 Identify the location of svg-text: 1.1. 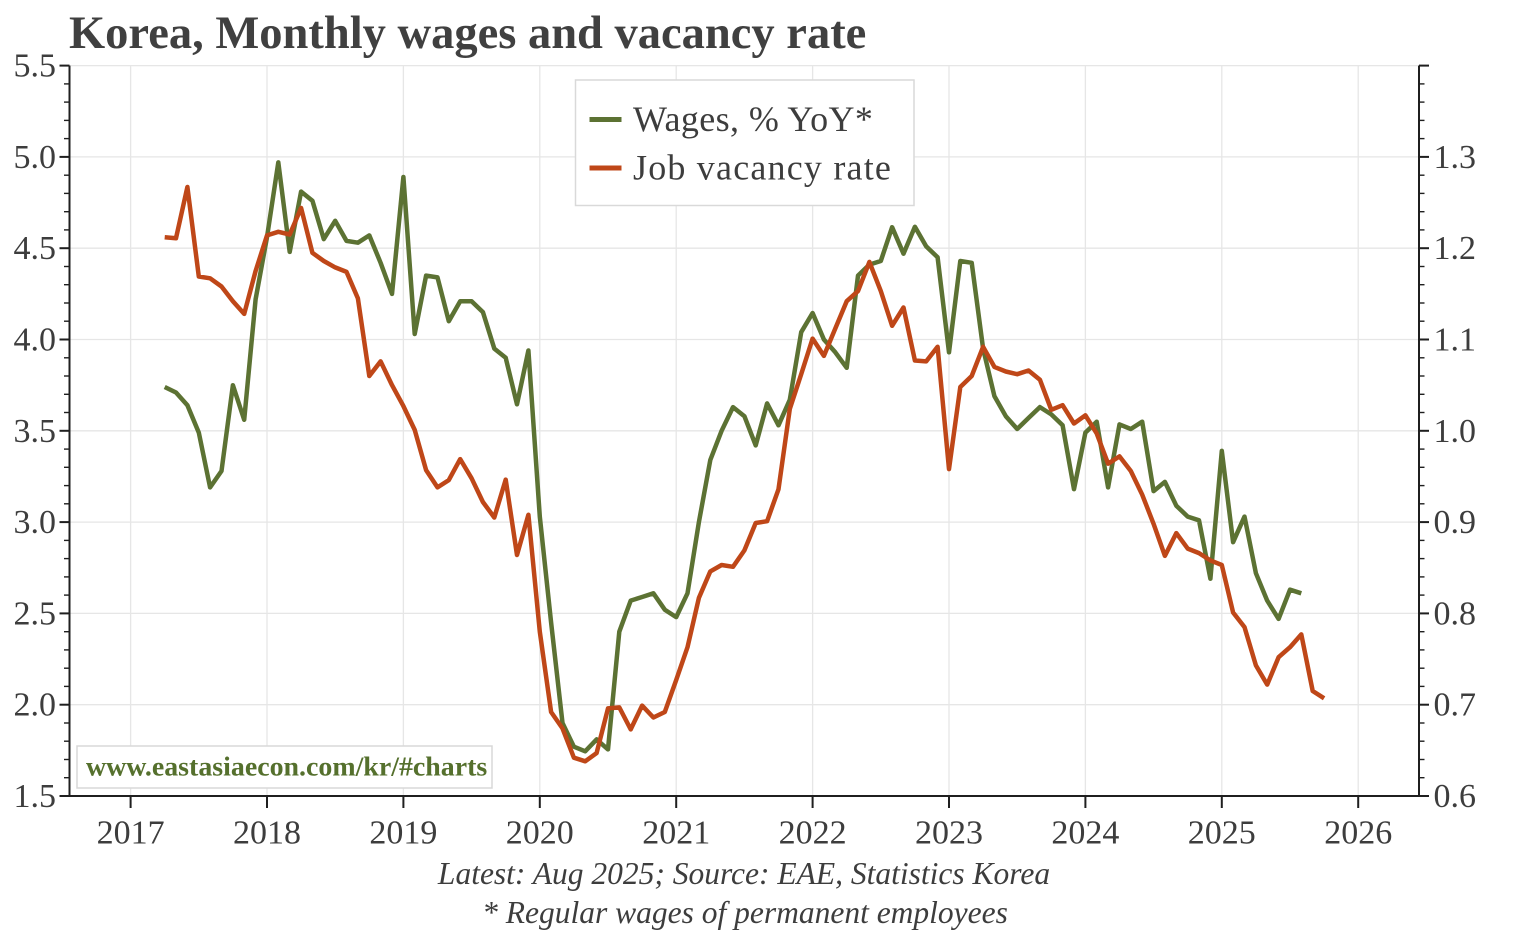
(1455, 340).